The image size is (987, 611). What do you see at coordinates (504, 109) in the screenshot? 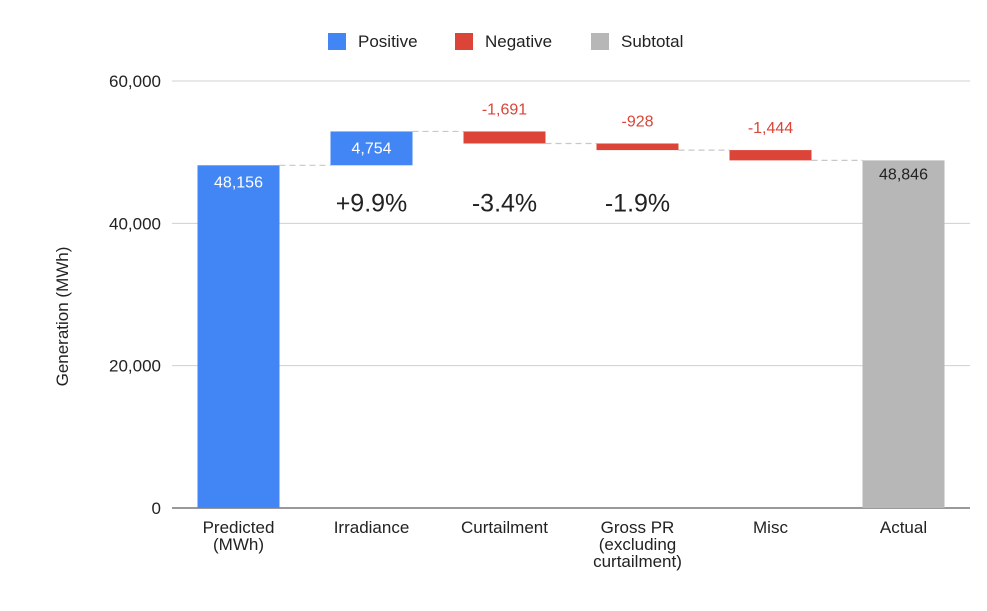
I see `data-label: -1,691` at bounding box center [504, 109].